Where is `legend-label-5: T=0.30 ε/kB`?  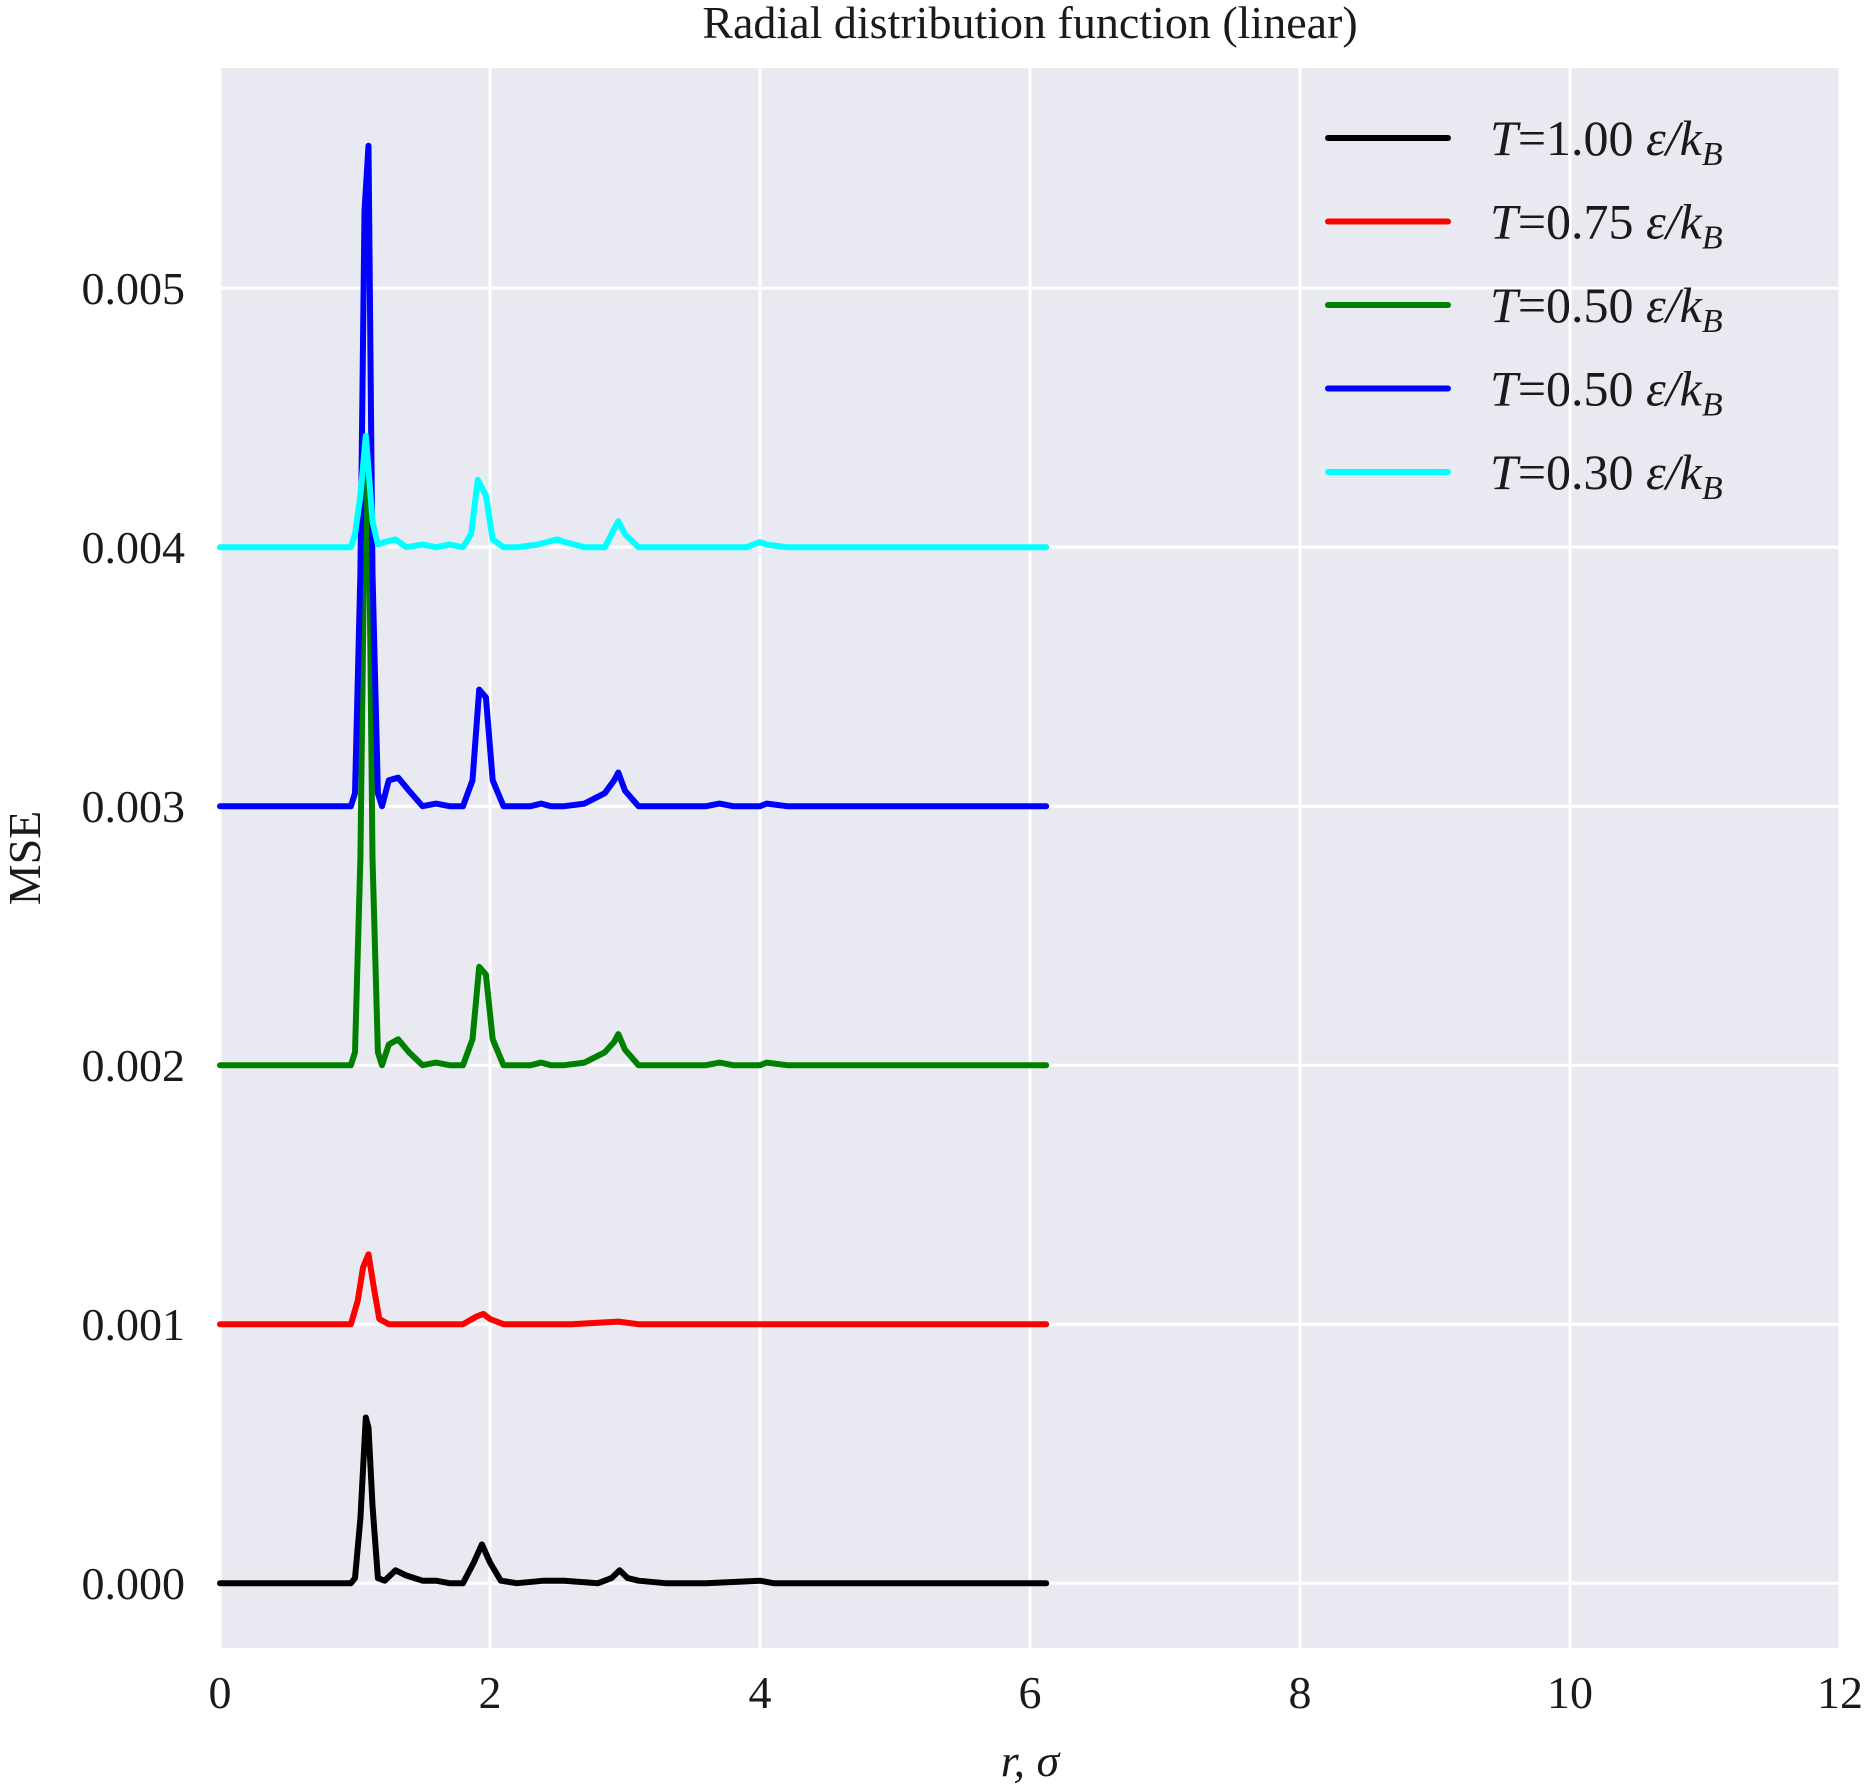 legend-label-5: T=0.30 ε/kB is located at coordinates (1606, 475).